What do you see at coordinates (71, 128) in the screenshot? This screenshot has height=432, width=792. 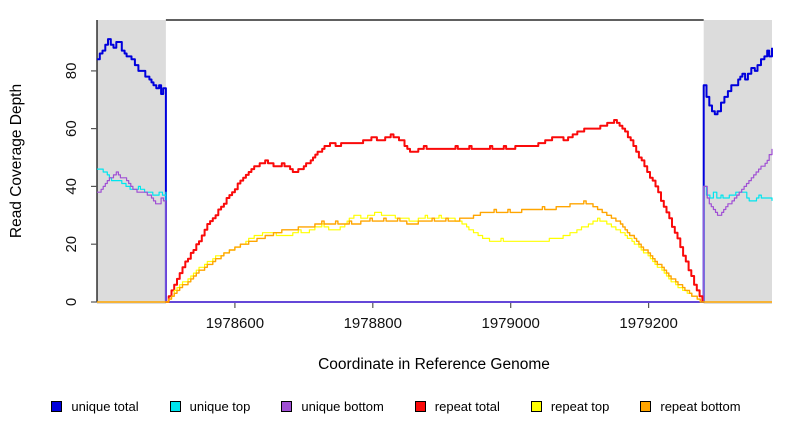 I see `y-tick-label: 60` at bounding box center [71, 128].